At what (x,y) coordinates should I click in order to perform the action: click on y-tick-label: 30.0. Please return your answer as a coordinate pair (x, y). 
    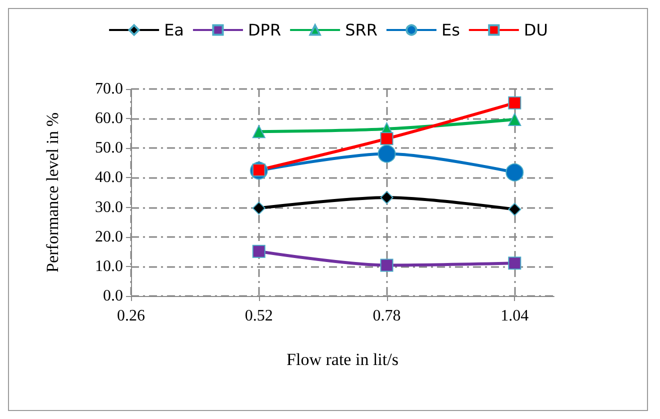
    Looking at the image, I should click on (109, 207).